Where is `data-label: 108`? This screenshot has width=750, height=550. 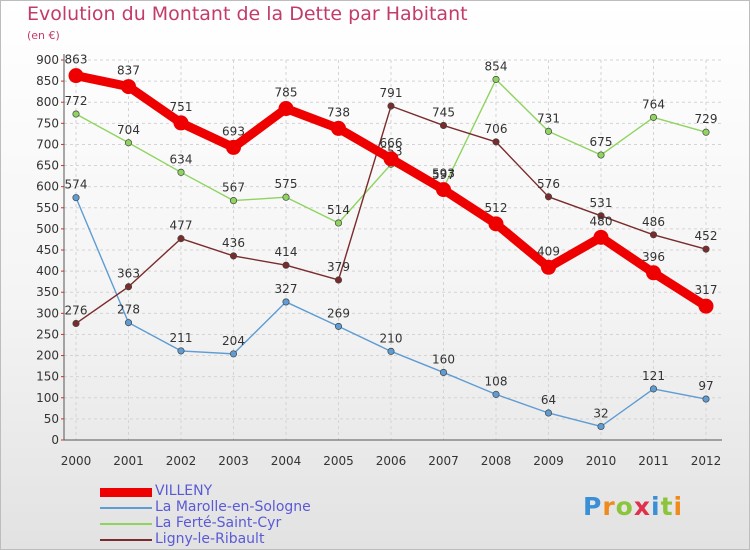
data-label: 108 is located at coordinates (496, 381).